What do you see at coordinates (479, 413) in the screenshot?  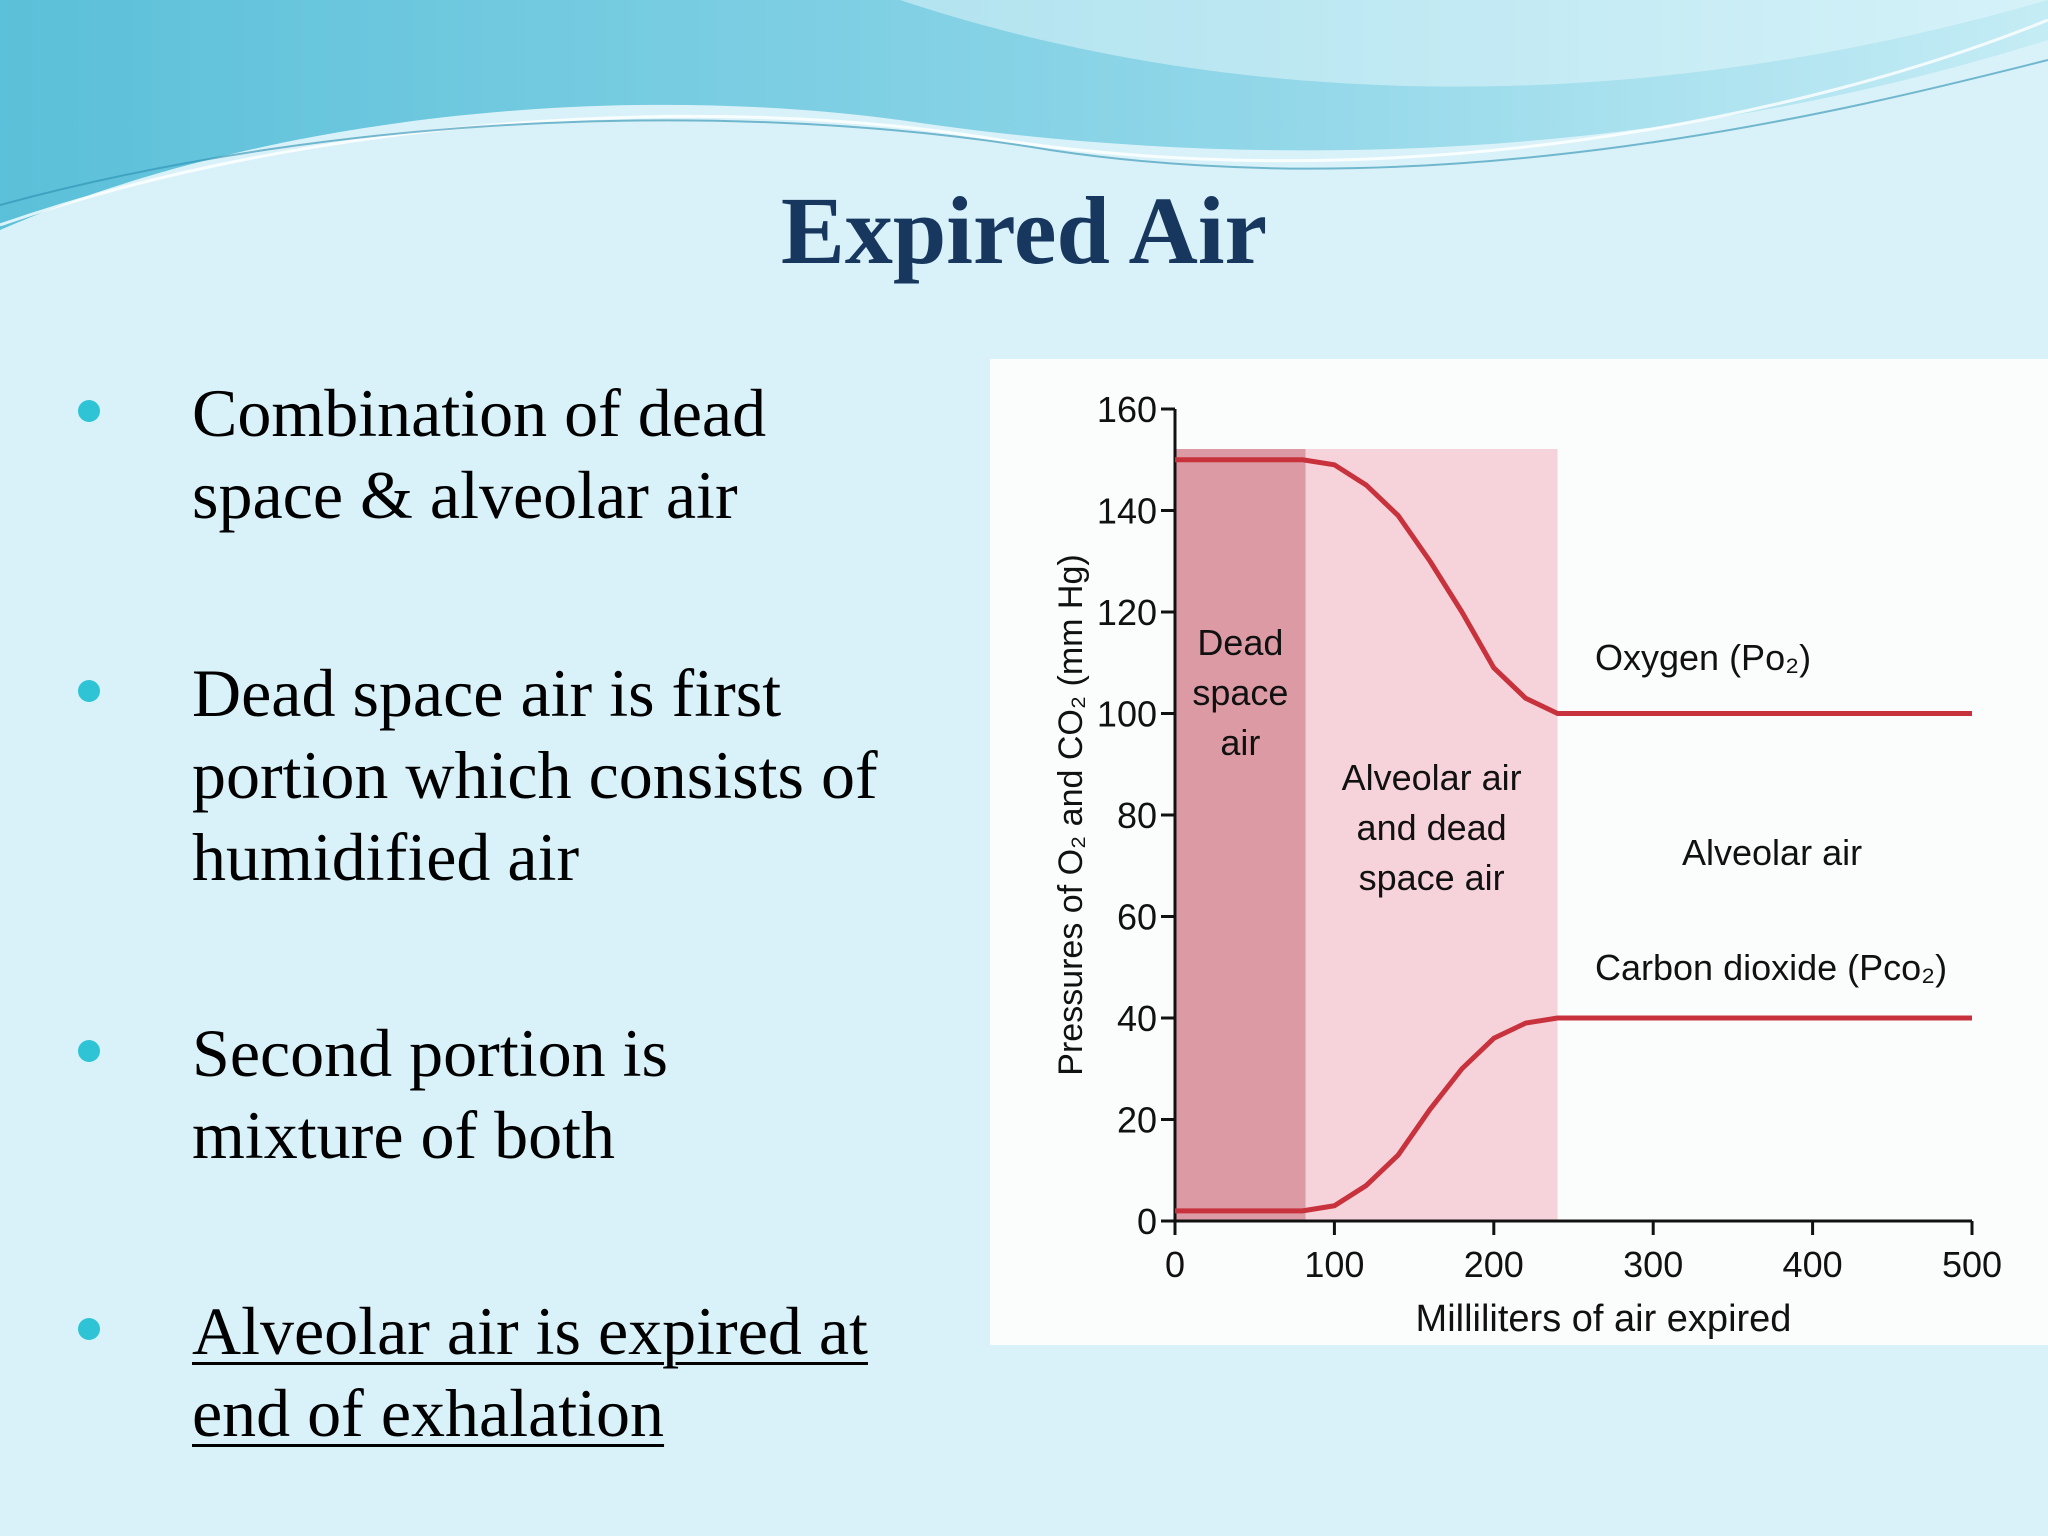 I see `bullet-text: Combination of dead` at bounding box center [479, 413].